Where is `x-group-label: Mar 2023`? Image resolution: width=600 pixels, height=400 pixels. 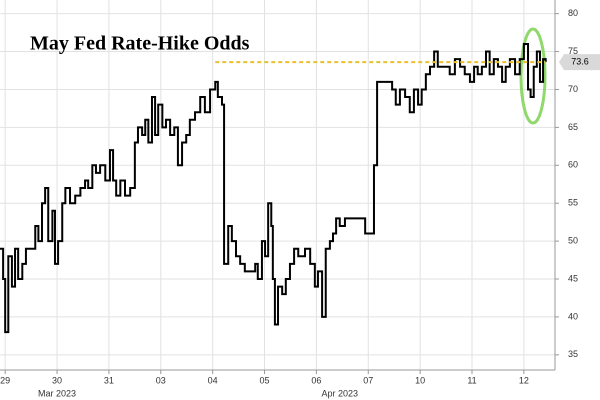
x-group-label: Mar 2023 is located at coordinates (57, 393).